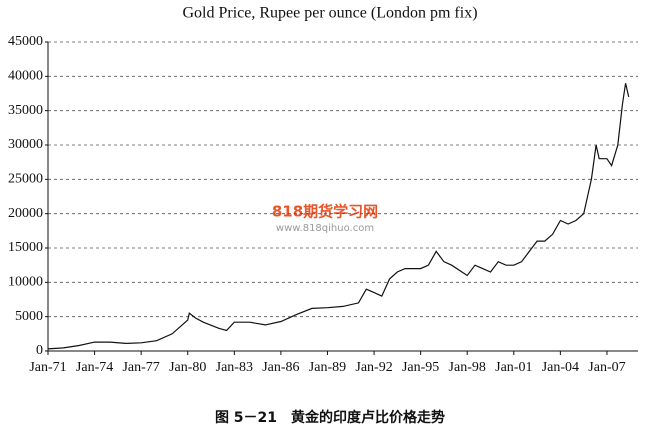  I want to click on x-tick-label: Jan-74, so click(94, 367).